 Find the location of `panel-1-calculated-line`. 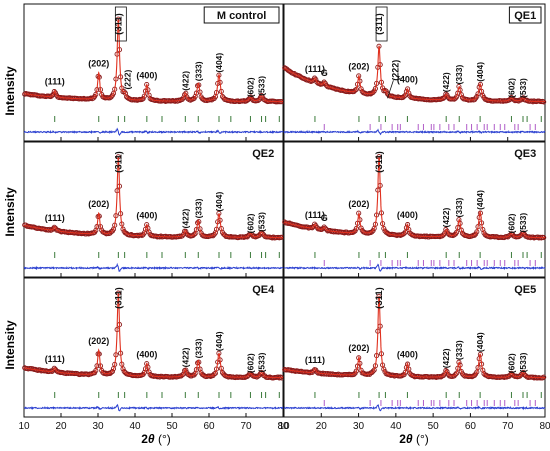

panel-1-calculated-line is located at coordinates (153, 60).